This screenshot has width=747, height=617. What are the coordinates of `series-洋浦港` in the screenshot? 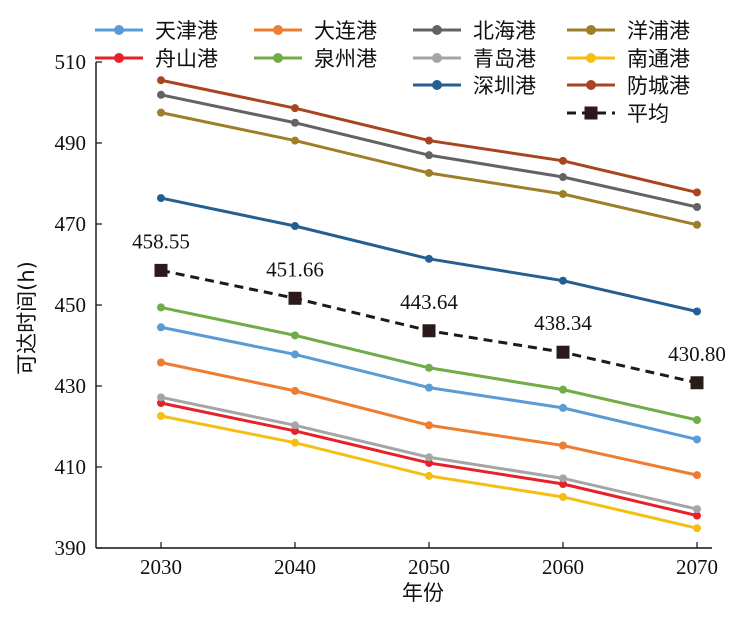 It's located at (429, 168).